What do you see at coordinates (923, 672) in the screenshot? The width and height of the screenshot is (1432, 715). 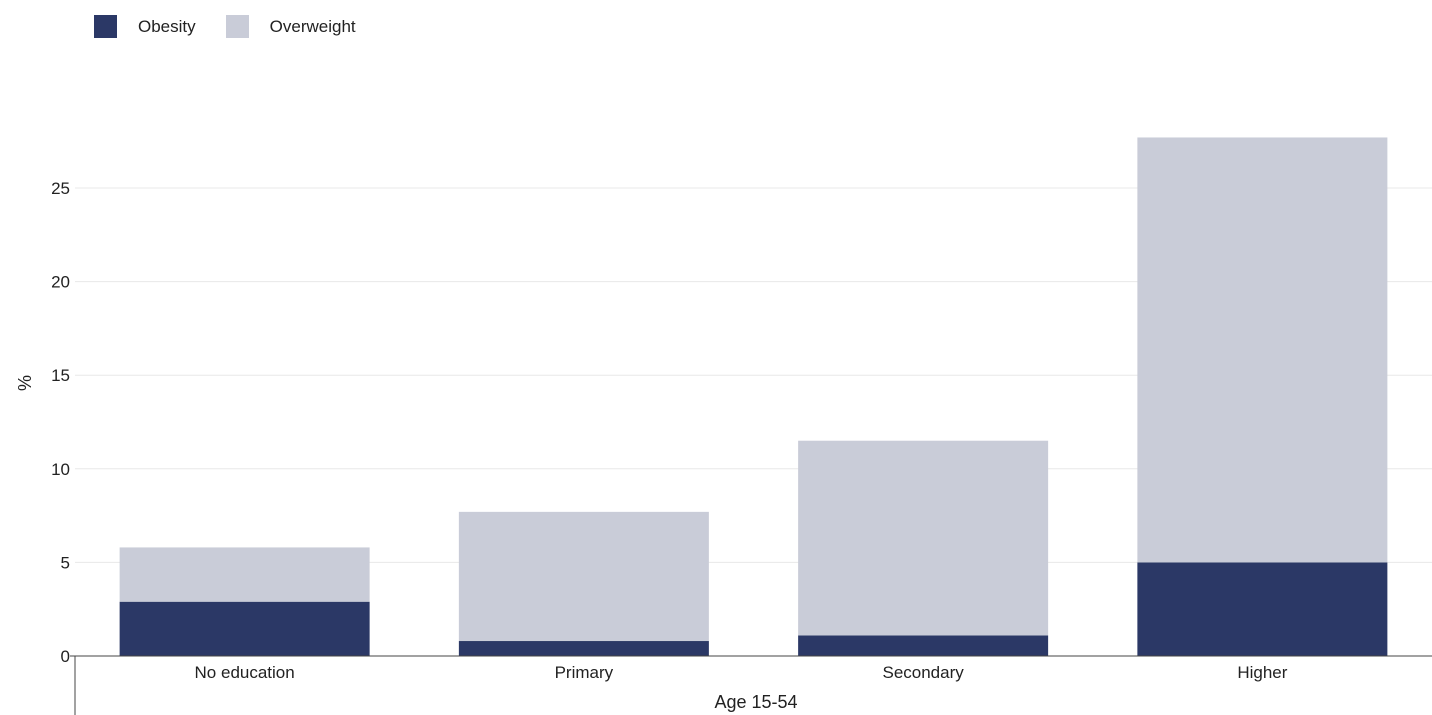 I see `x-tick-label: Secondary` at bounding box center [923, 672].